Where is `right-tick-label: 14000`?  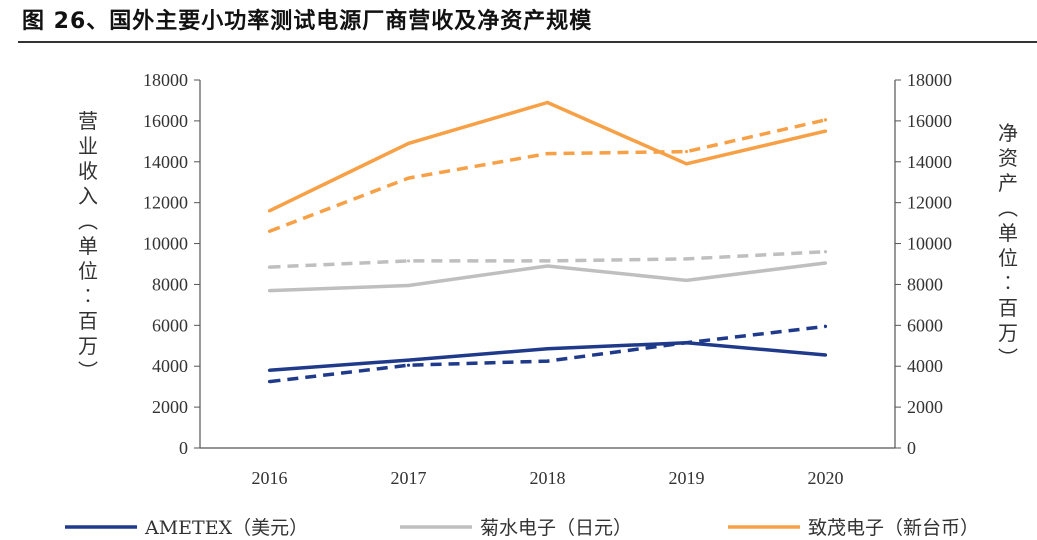
right-tick-label: 14000 is located at coordinates (929, 162).